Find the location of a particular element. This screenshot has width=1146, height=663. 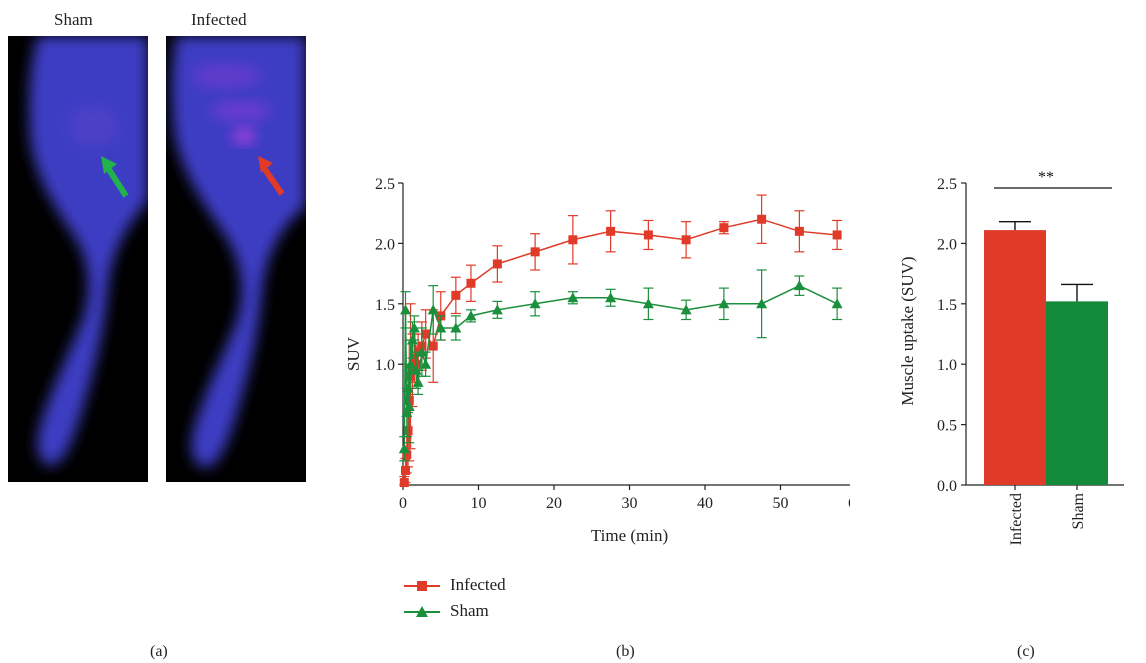

bar-infected is located at coordinates (1015, 357).